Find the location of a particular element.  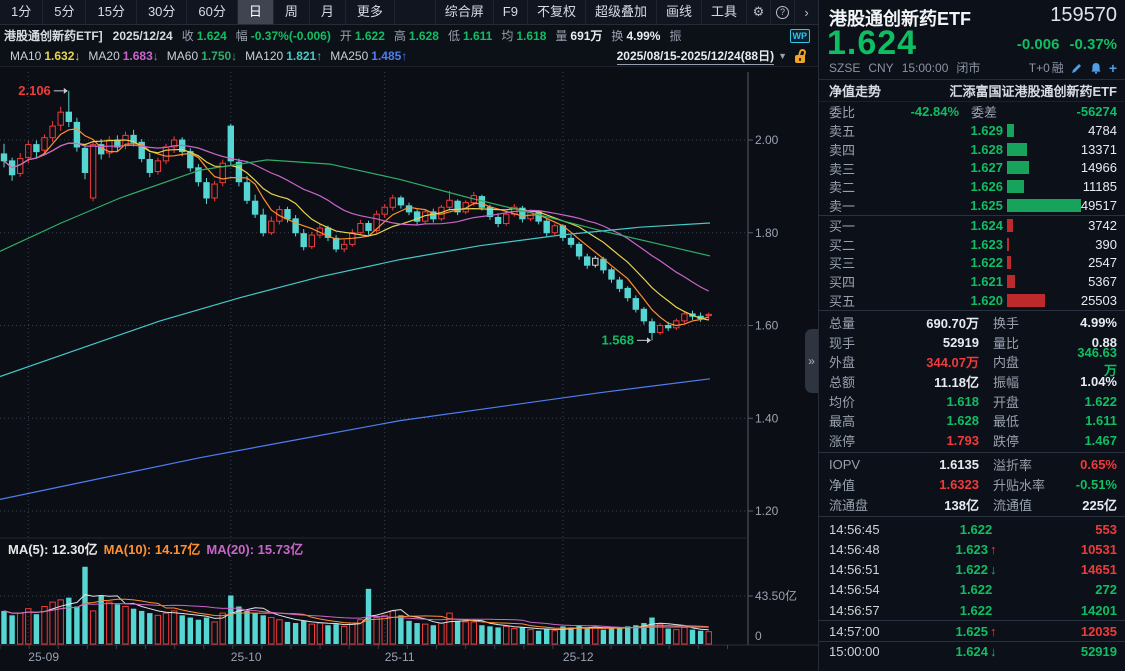

period-tabs: 1分 5分 15分 30分 60分日周月更多 is located at coordinates (197, 12).